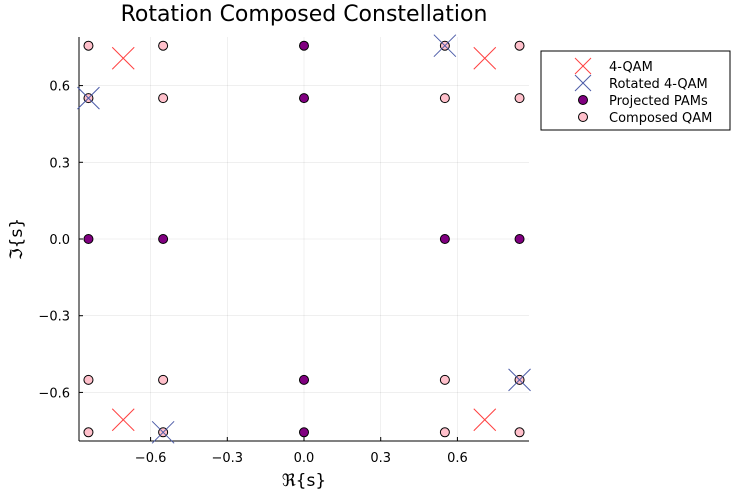 The height and width of the screenshot is (496, 744). I want to click on x-tick-label: 0.0, so click(304, 458).